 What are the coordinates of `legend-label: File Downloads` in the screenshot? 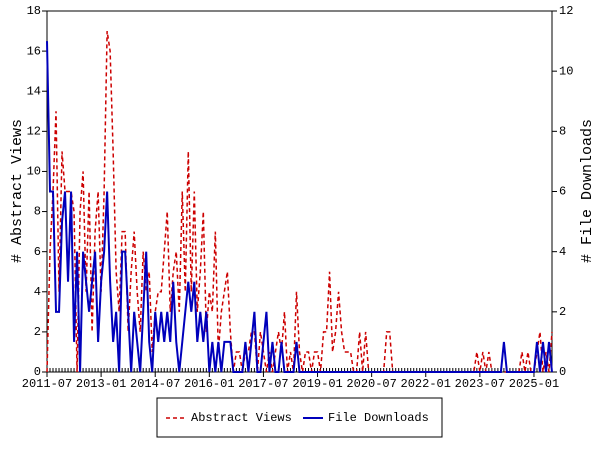 It's located at (378, 418).